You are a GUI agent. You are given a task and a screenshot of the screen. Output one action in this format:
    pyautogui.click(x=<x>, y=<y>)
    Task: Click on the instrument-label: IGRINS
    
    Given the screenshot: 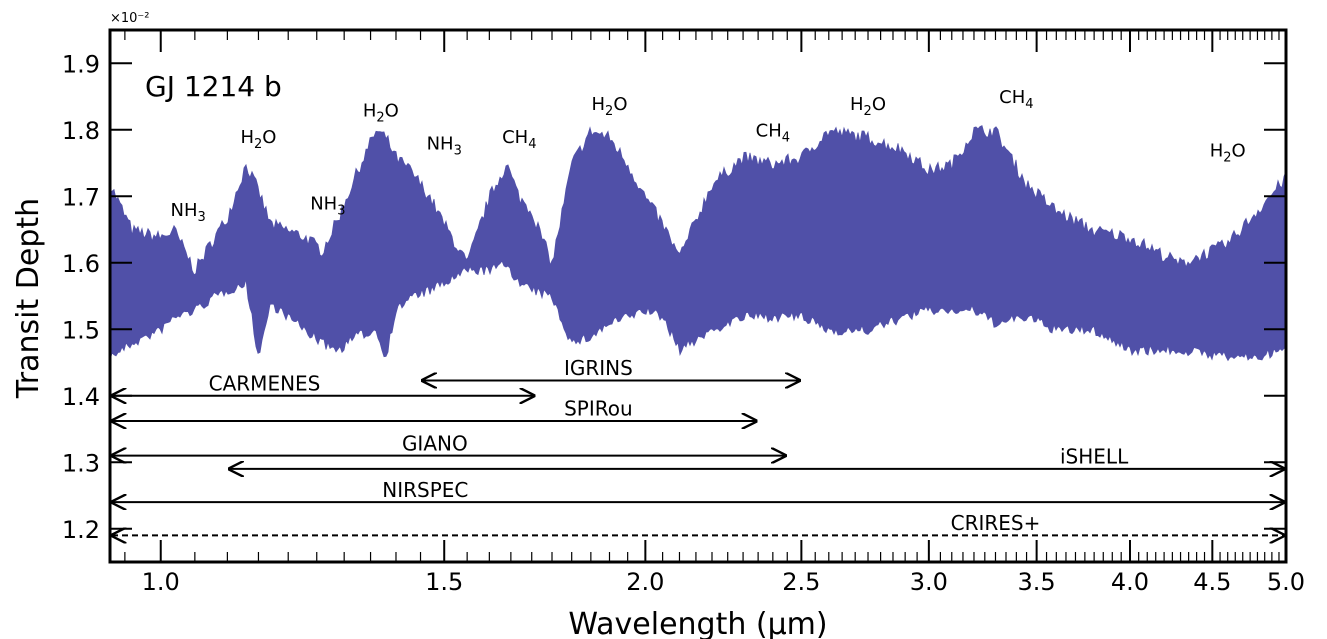 What is the action you would take?
    pyautogui.click(x=598, y=368)
    